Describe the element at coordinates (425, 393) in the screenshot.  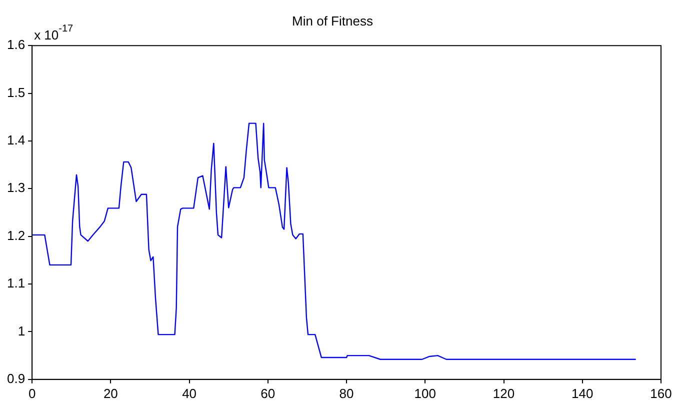
I see `x-tick-label: 100` at that location.